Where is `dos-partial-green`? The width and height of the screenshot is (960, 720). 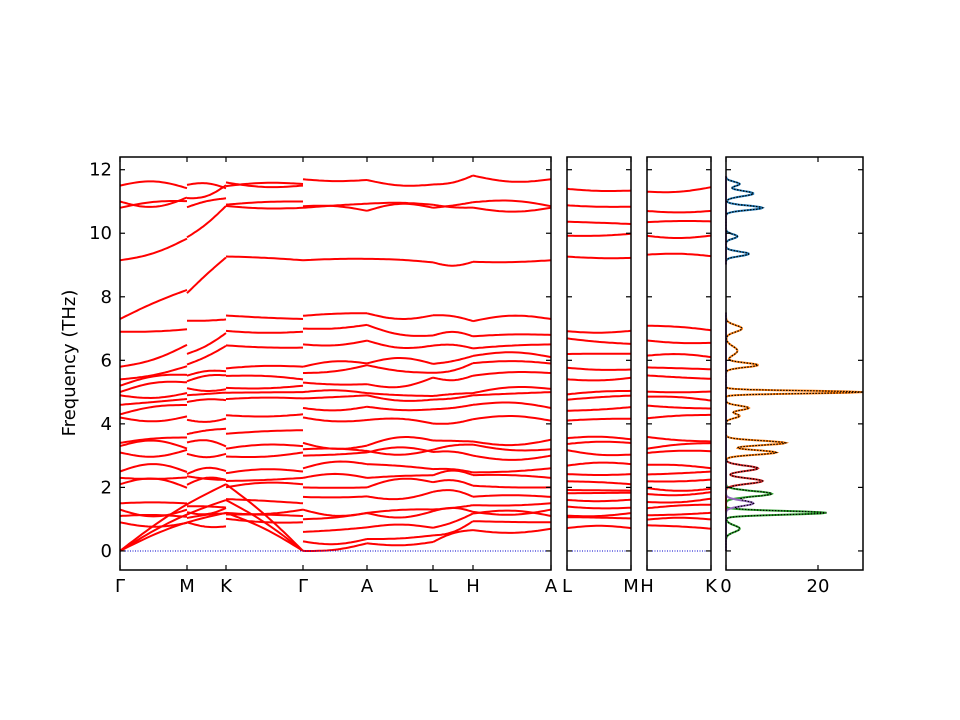
dos-partial-green is located at coordinates (776, 363).